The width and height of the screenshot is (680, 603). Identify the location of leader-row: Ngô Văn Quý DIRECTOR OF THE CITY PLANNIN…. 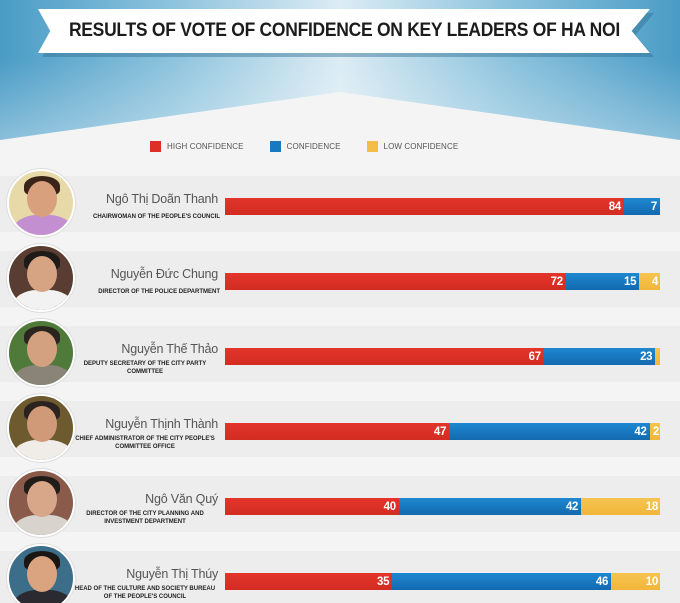
(340, 502).